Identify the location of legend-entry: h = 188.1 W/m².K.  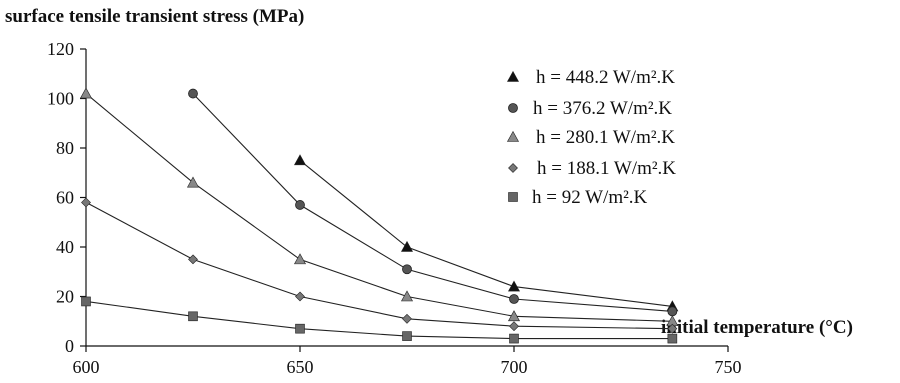
(592, 168).